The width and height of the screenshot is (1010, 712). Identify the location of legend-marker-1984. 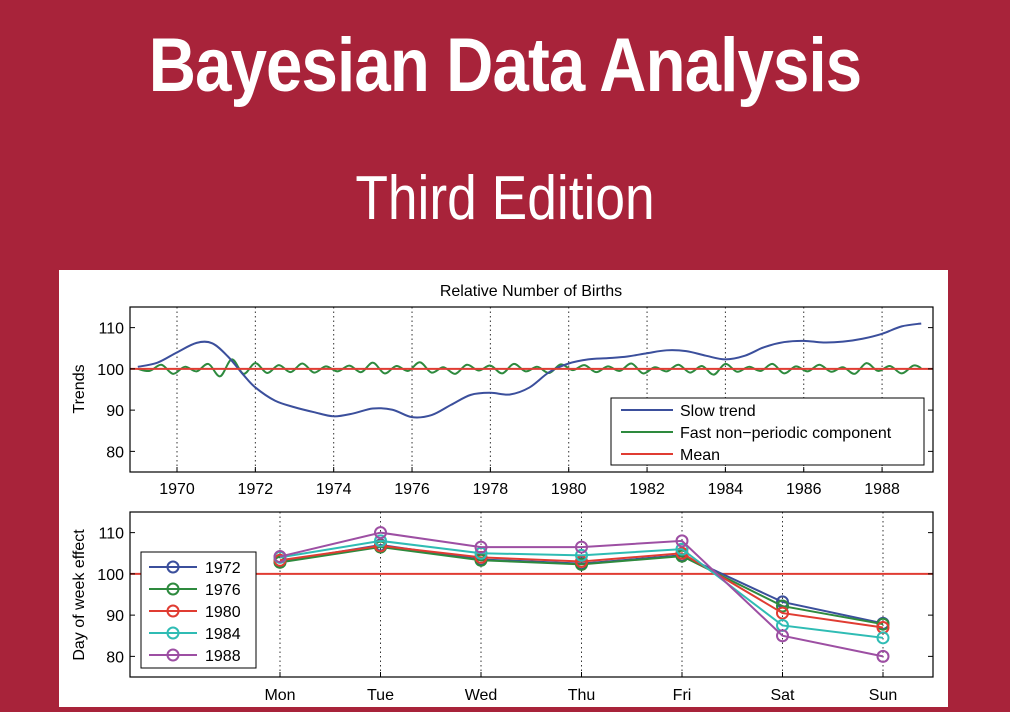
(173, 633).